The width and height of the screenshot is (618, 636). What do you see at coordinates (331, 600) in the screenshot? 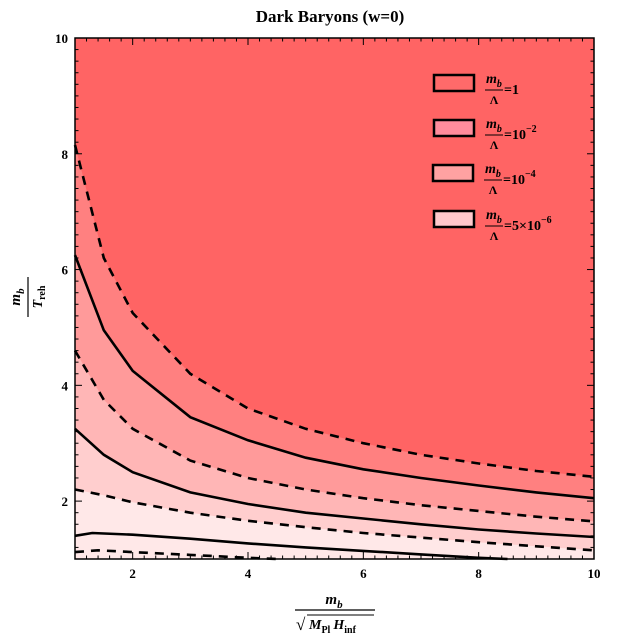
I see `x-label-numerator: m` at bounding box center [331, 600].